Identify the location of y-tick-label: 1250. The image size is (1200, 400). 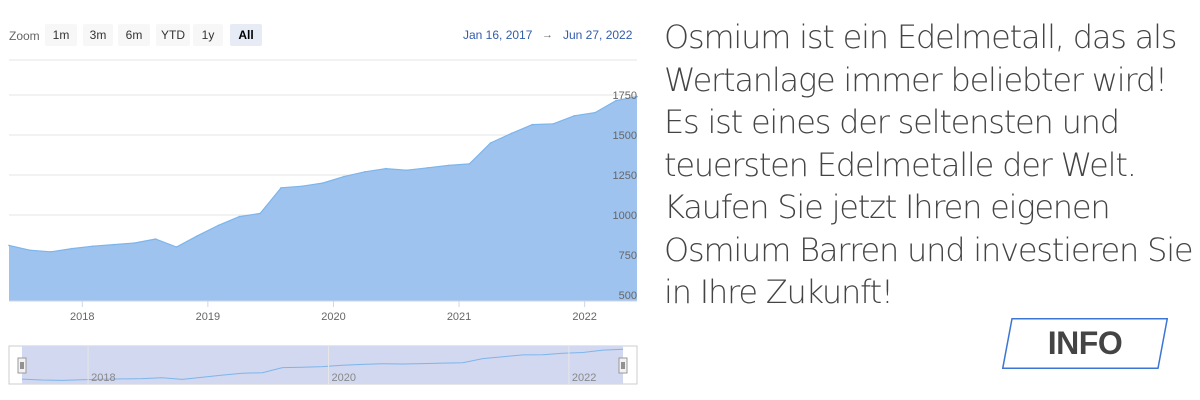
(625, 176).